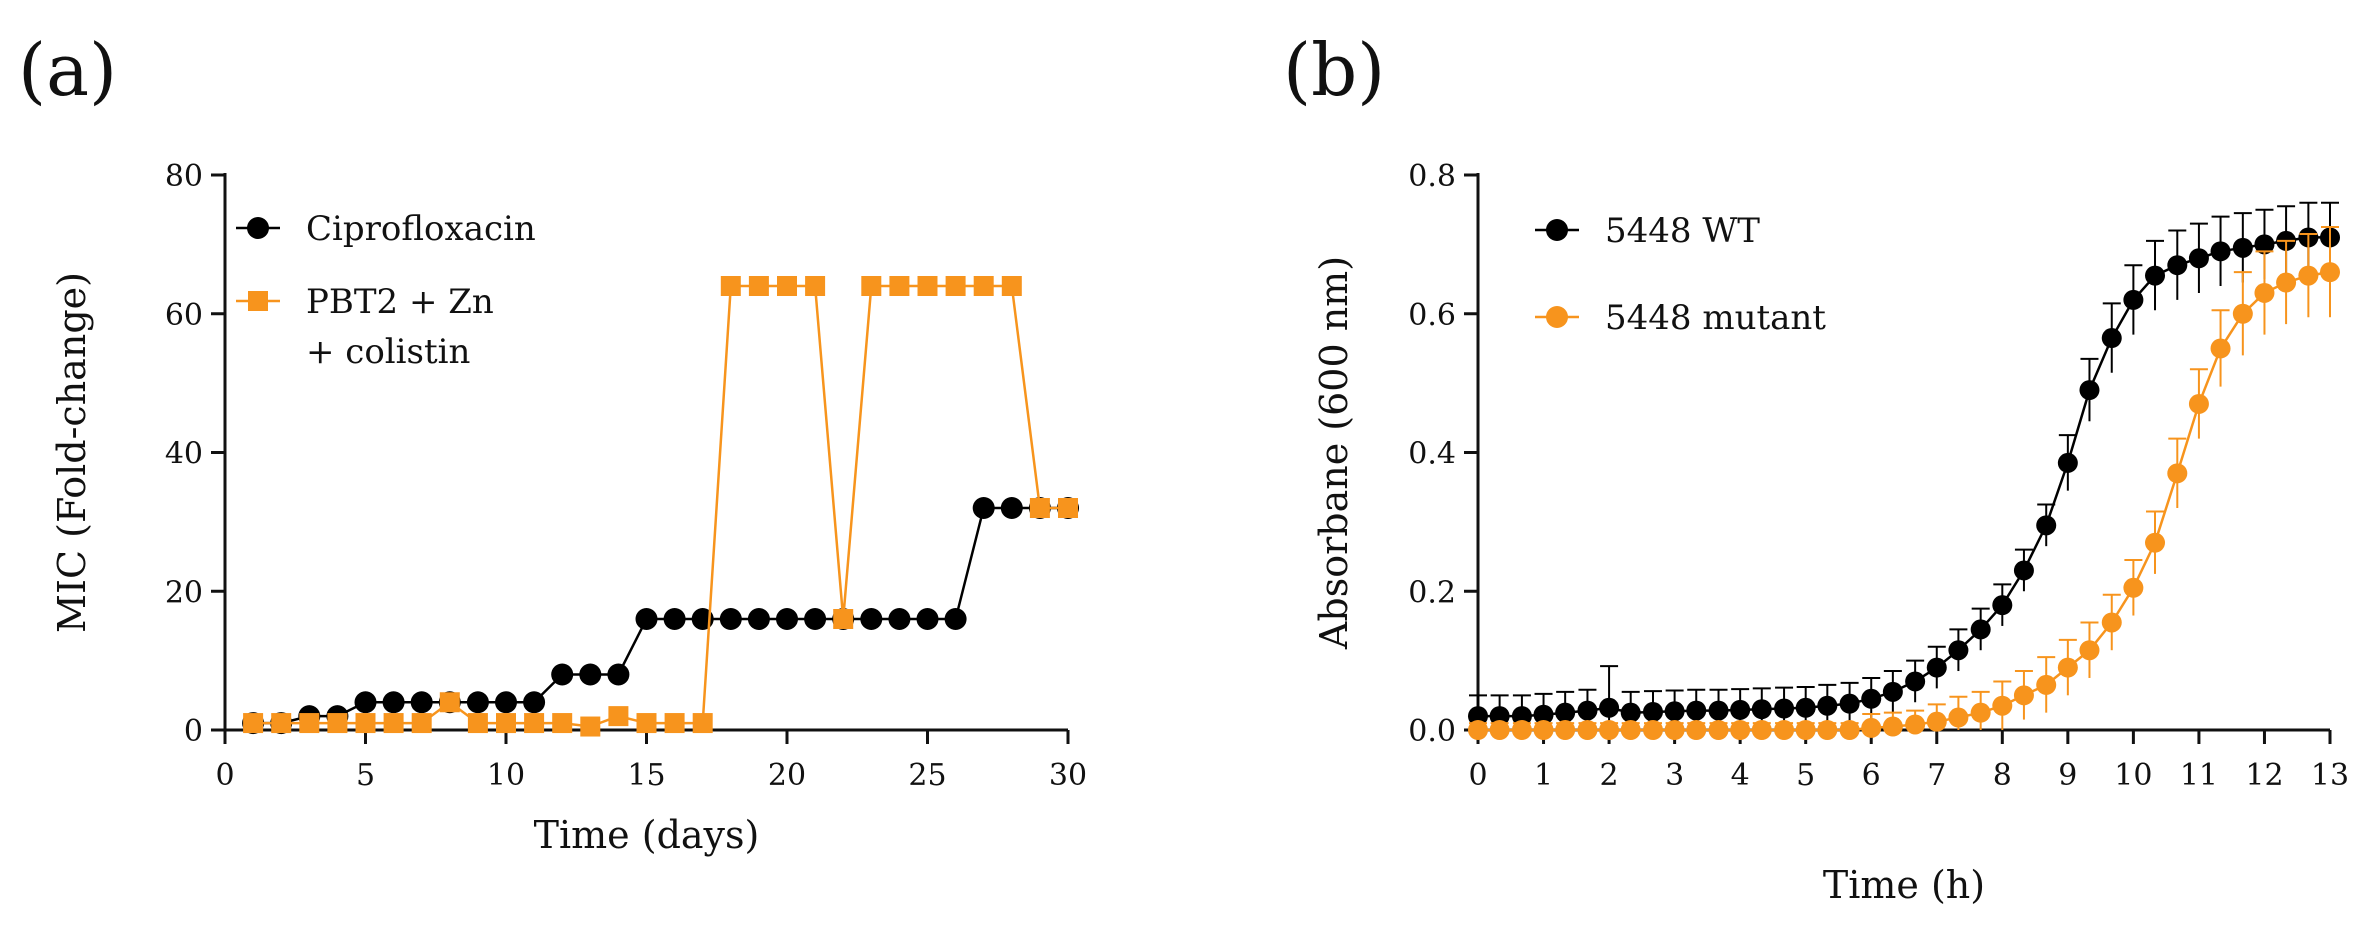 The height and width of the screenshot is (928, 2368). I want to click on x-tick-label: 15, so click(646, 775).